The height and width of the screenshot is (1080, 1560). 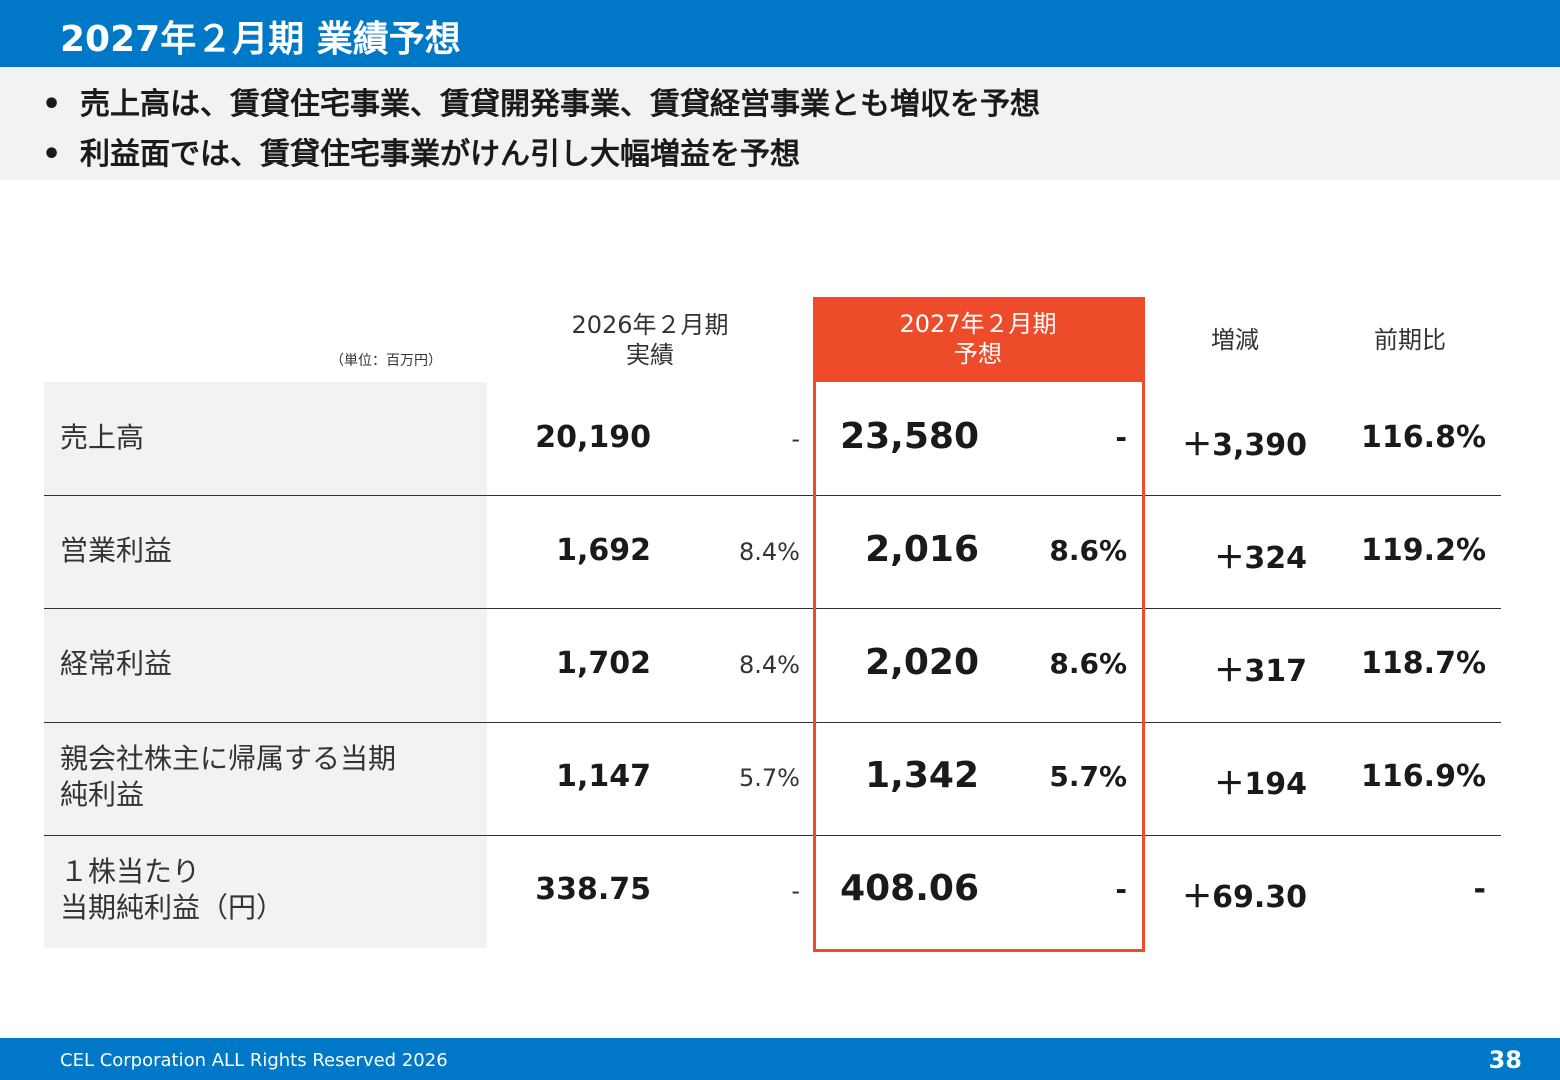 I want to click on ratio-value: 118.7%, so click(x=1423, y=663).